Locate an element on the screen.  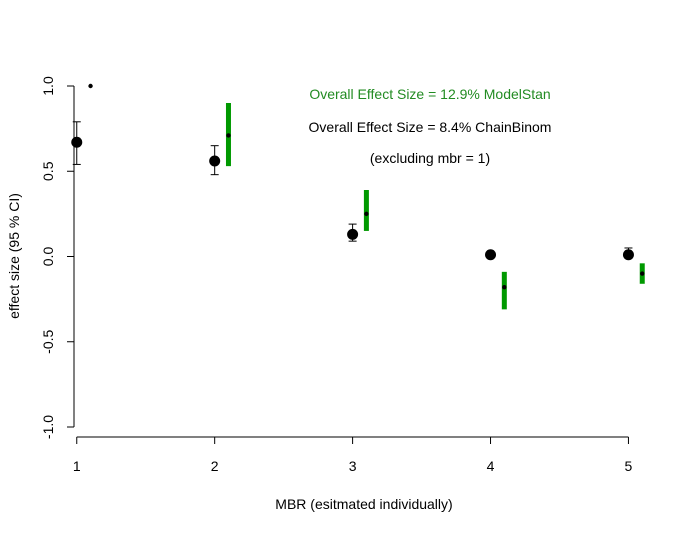
annotation-exclusion-note: (excluding mbr = 1) is located at coordinates (430, 158).